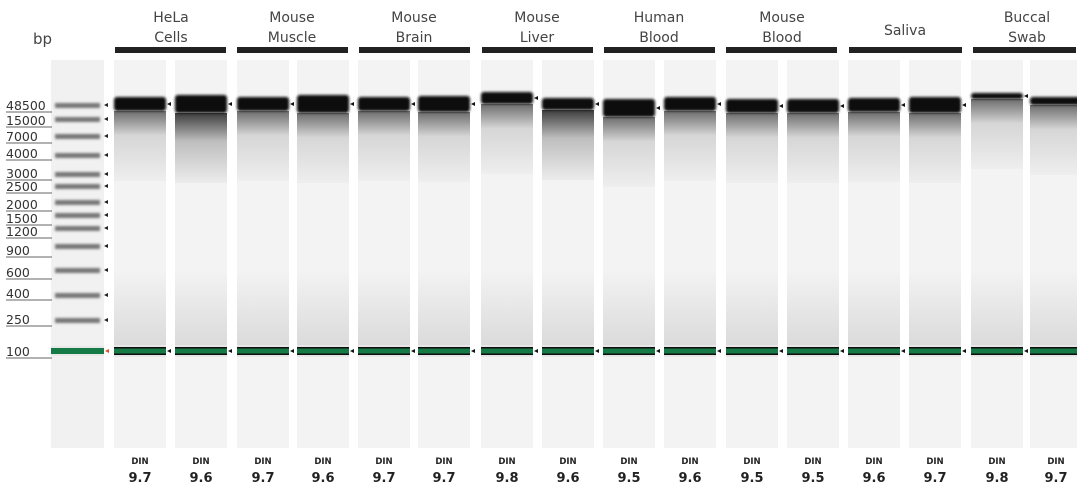 This screenshot has height=487, width=1077. I want to click on ladder-size-label: 600, so click(18, 272).